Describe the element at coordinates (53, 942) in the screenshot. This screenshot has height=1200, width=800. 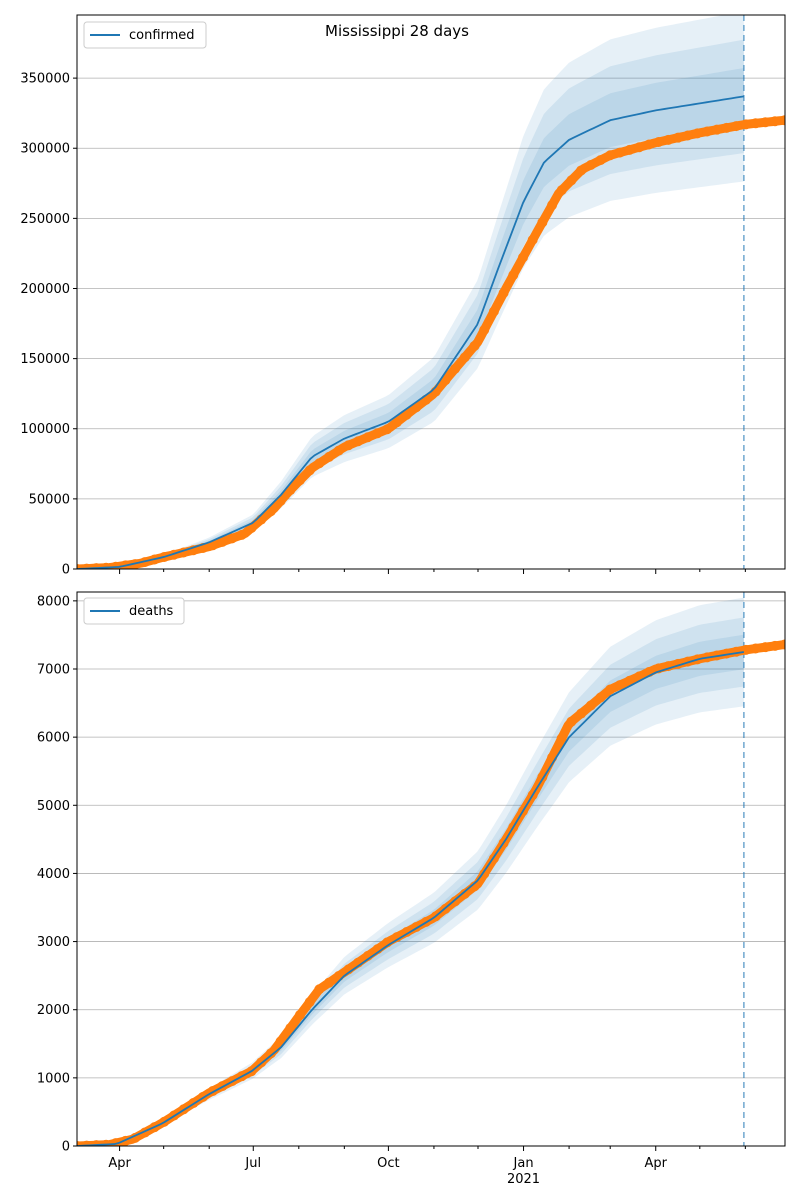
I see `y-tick-label: 3000` at that location.